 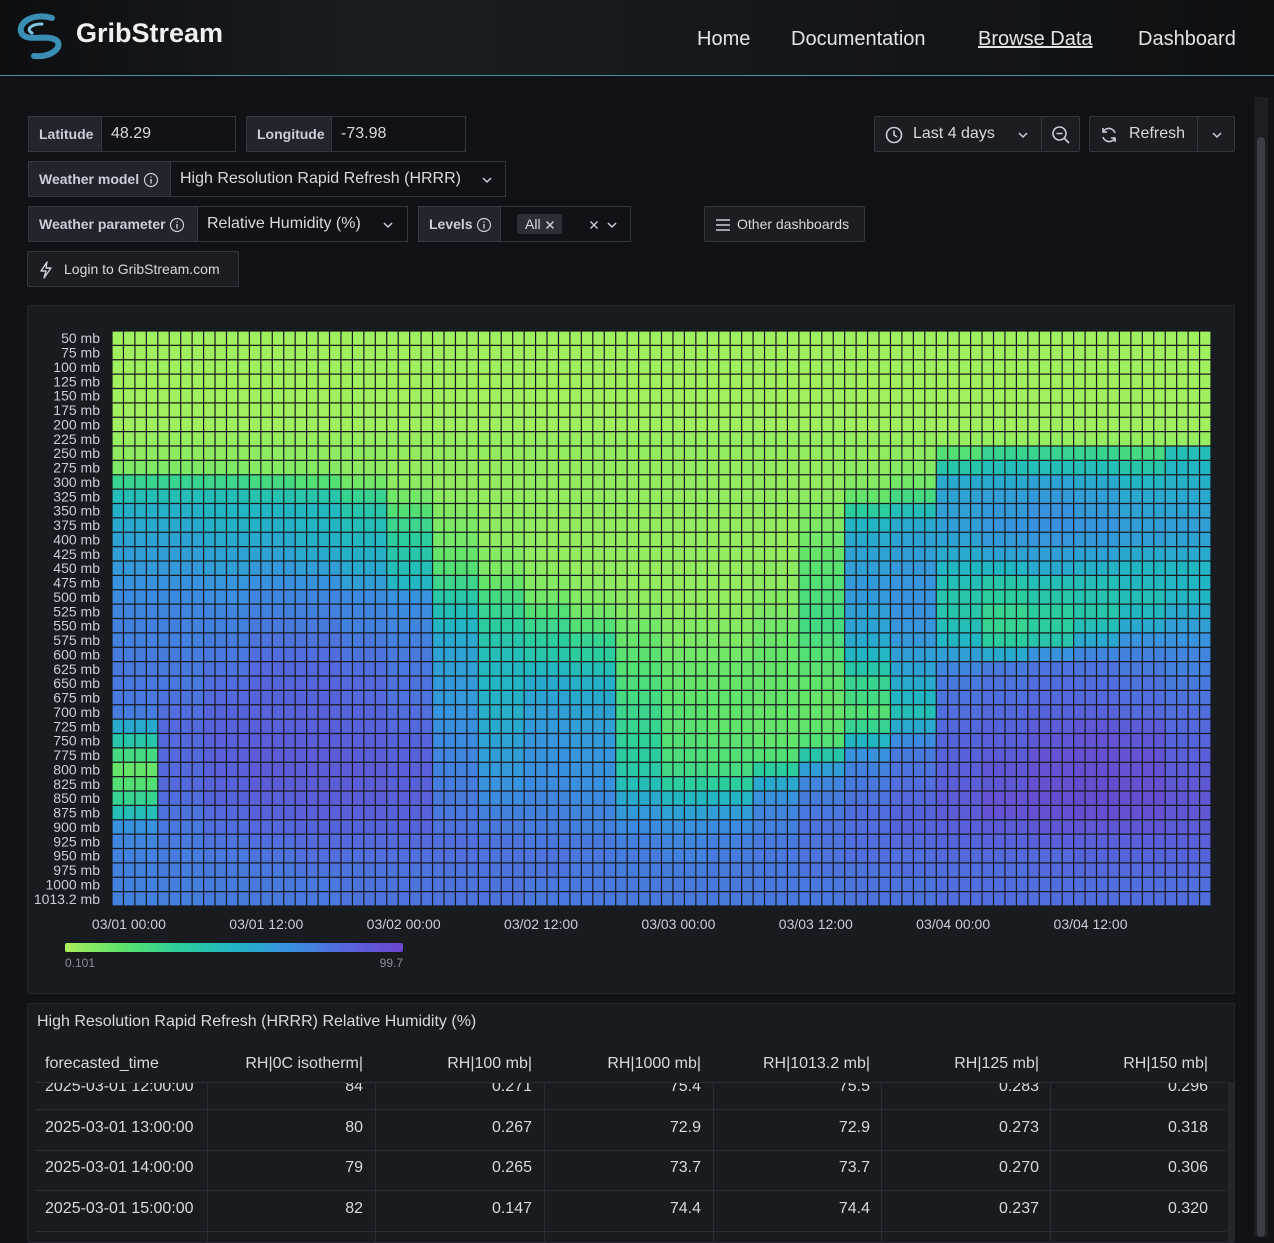 I want to click on login-button: Login to GribStream.com, so click(x=133, y=269).